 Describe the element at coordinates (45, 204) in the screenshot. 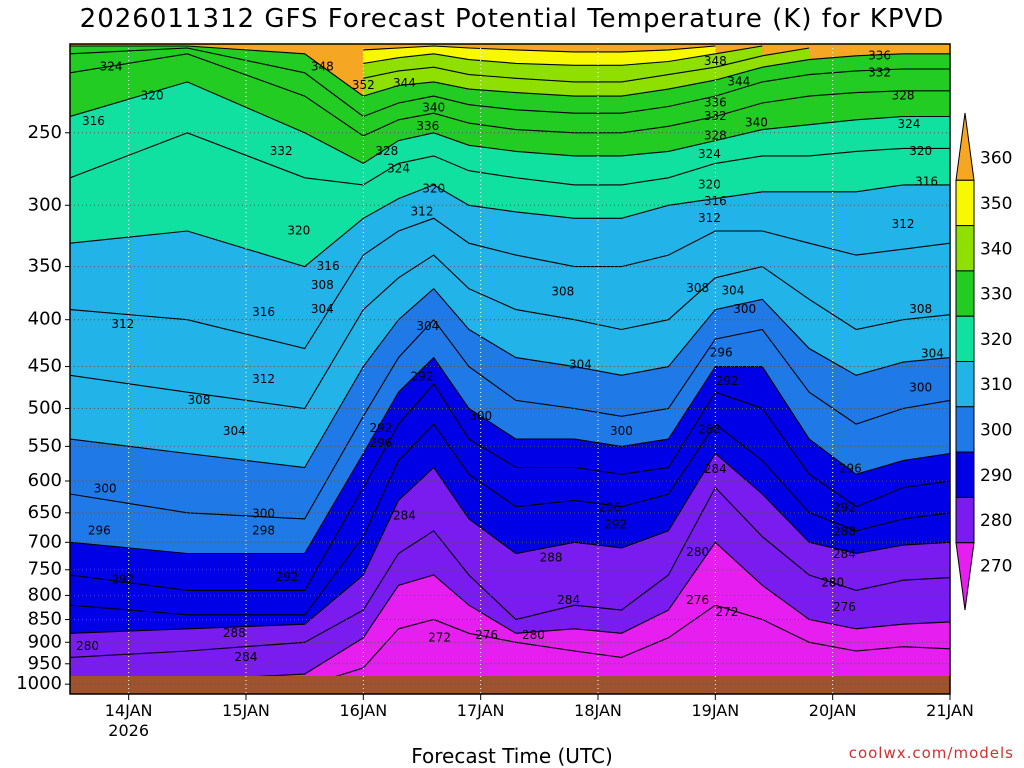

I see `y-tick-label: 300` at that location.